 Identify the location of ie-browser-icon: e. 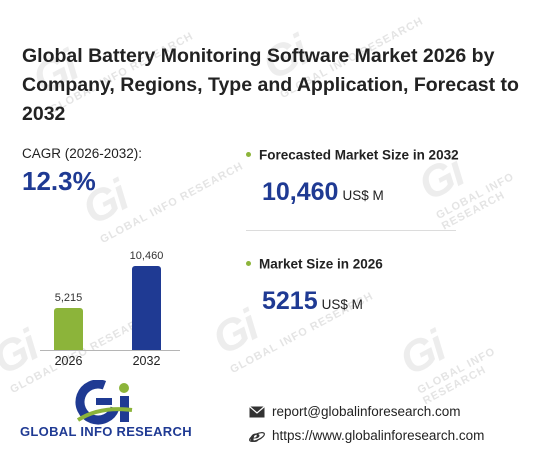
(257, 436).